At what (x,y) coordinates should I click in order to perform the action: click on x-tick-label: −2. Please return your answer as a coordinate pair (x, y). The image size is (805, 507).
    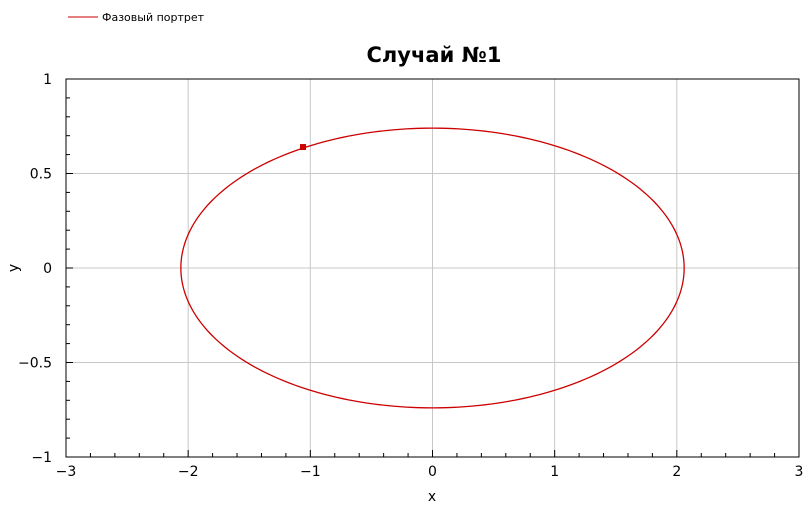
    Looking at the image, I should click on (188, 472).